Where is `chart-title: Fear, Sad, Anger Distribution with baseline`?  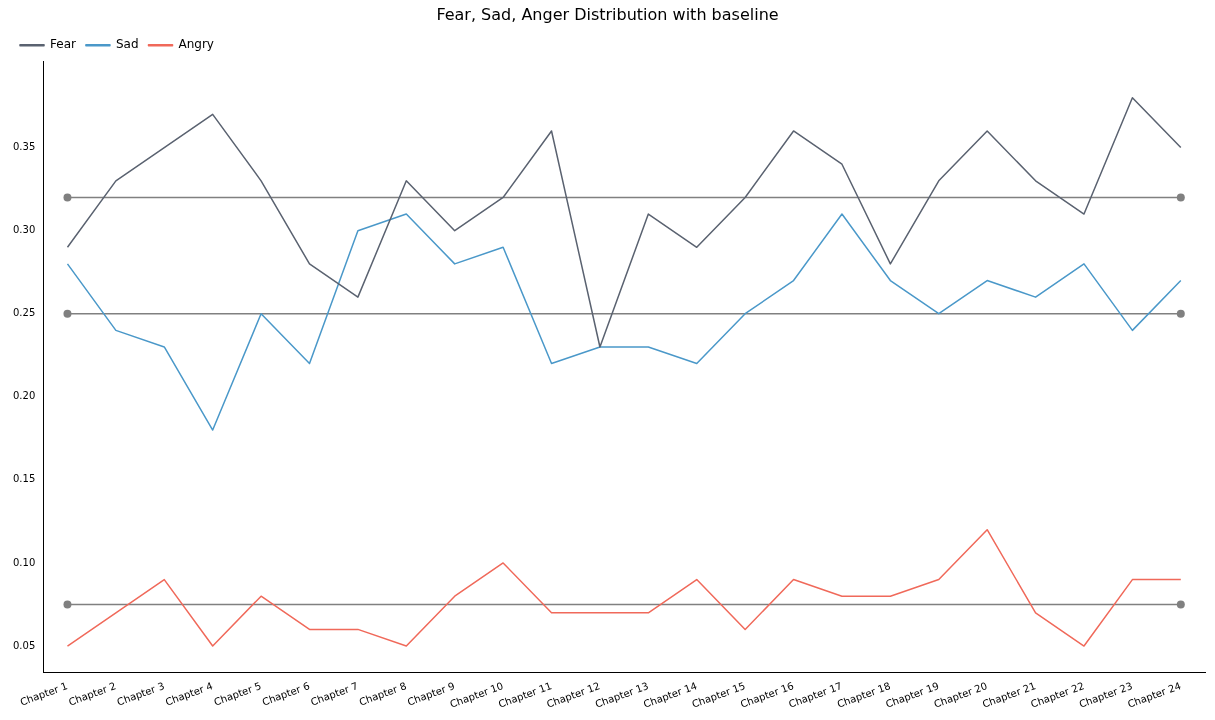 chart-title: Fear, Sad, Anger Distribution with baseline is located at coordinates (607, 14).